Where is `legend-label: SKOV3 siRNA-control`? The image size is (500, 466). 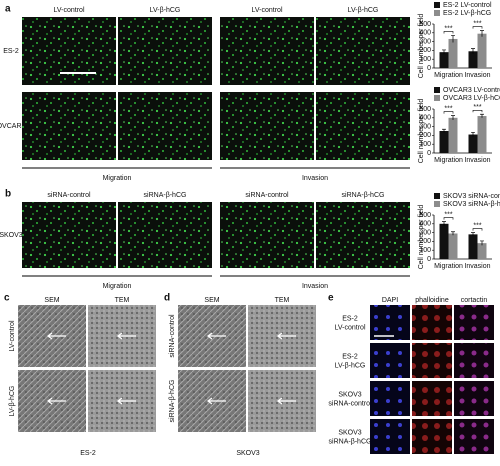
legend-label: SKOV3 siRNA-control is located at coordinates (471, 196).